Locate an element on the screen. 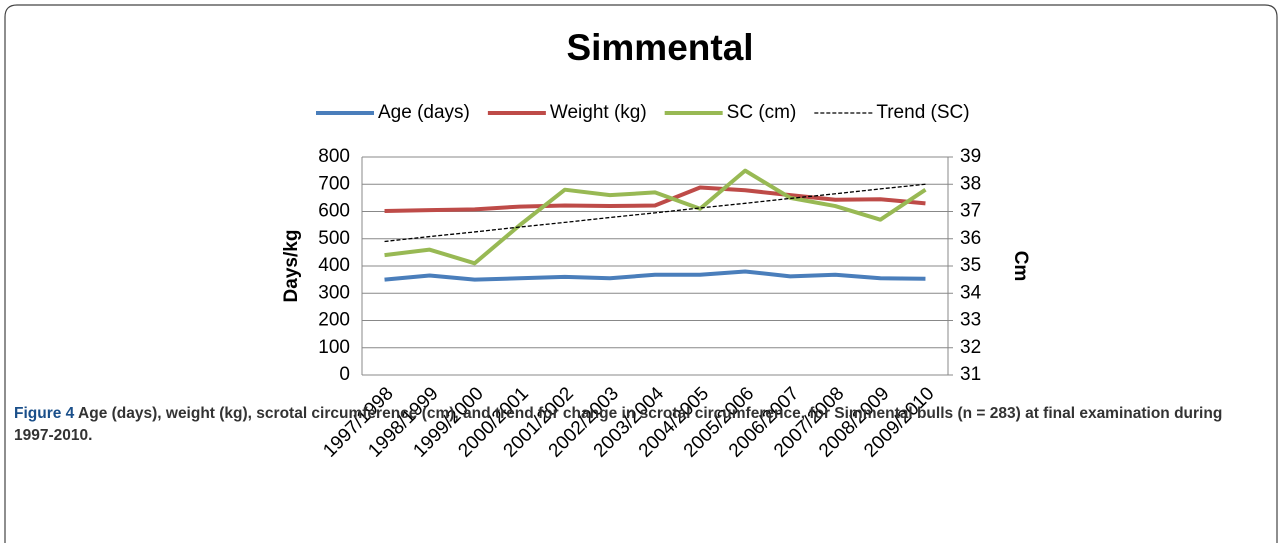 The width and height of the screenshot is (1282, 543). legend-label: Age (days) is located at coordinates (424, 112).